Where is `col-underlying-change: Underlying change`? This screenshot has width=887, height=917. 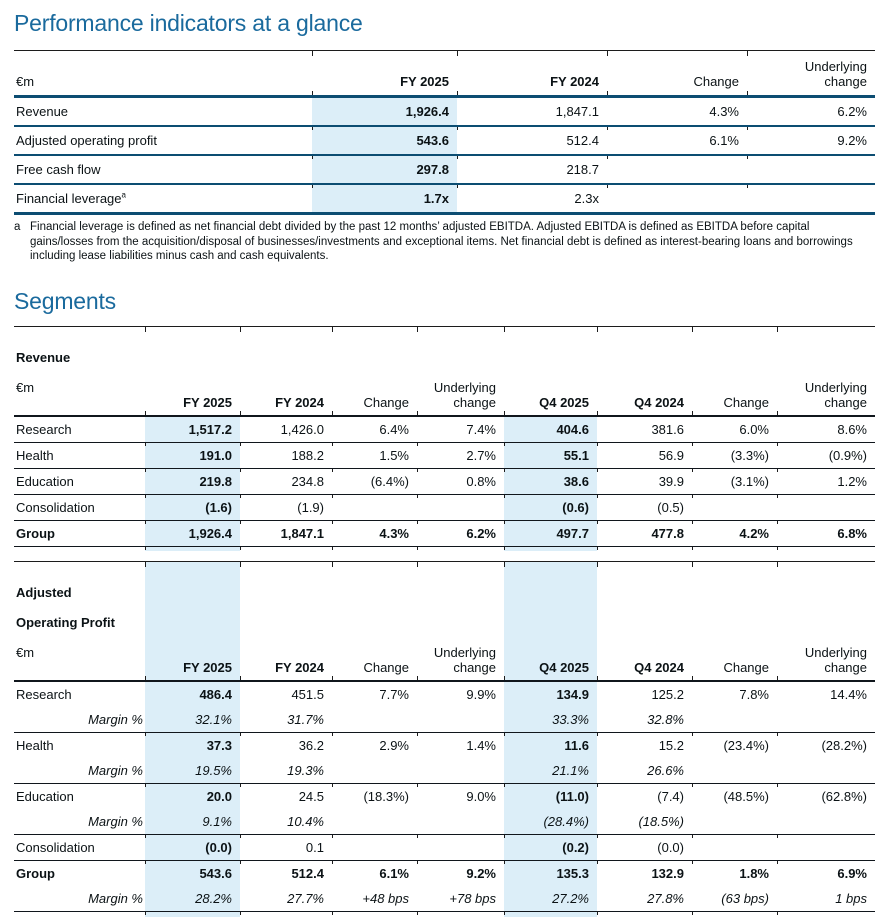 col-underlying-change: Underlying change is located at coordinates (460, 621).